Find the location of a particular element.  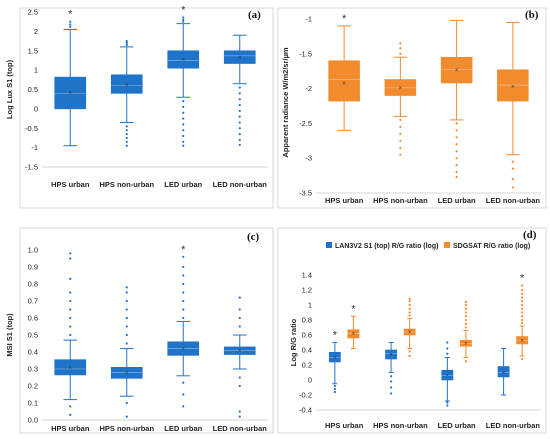

y-tick-label: 2.5 is located at coordinates (33, 12).